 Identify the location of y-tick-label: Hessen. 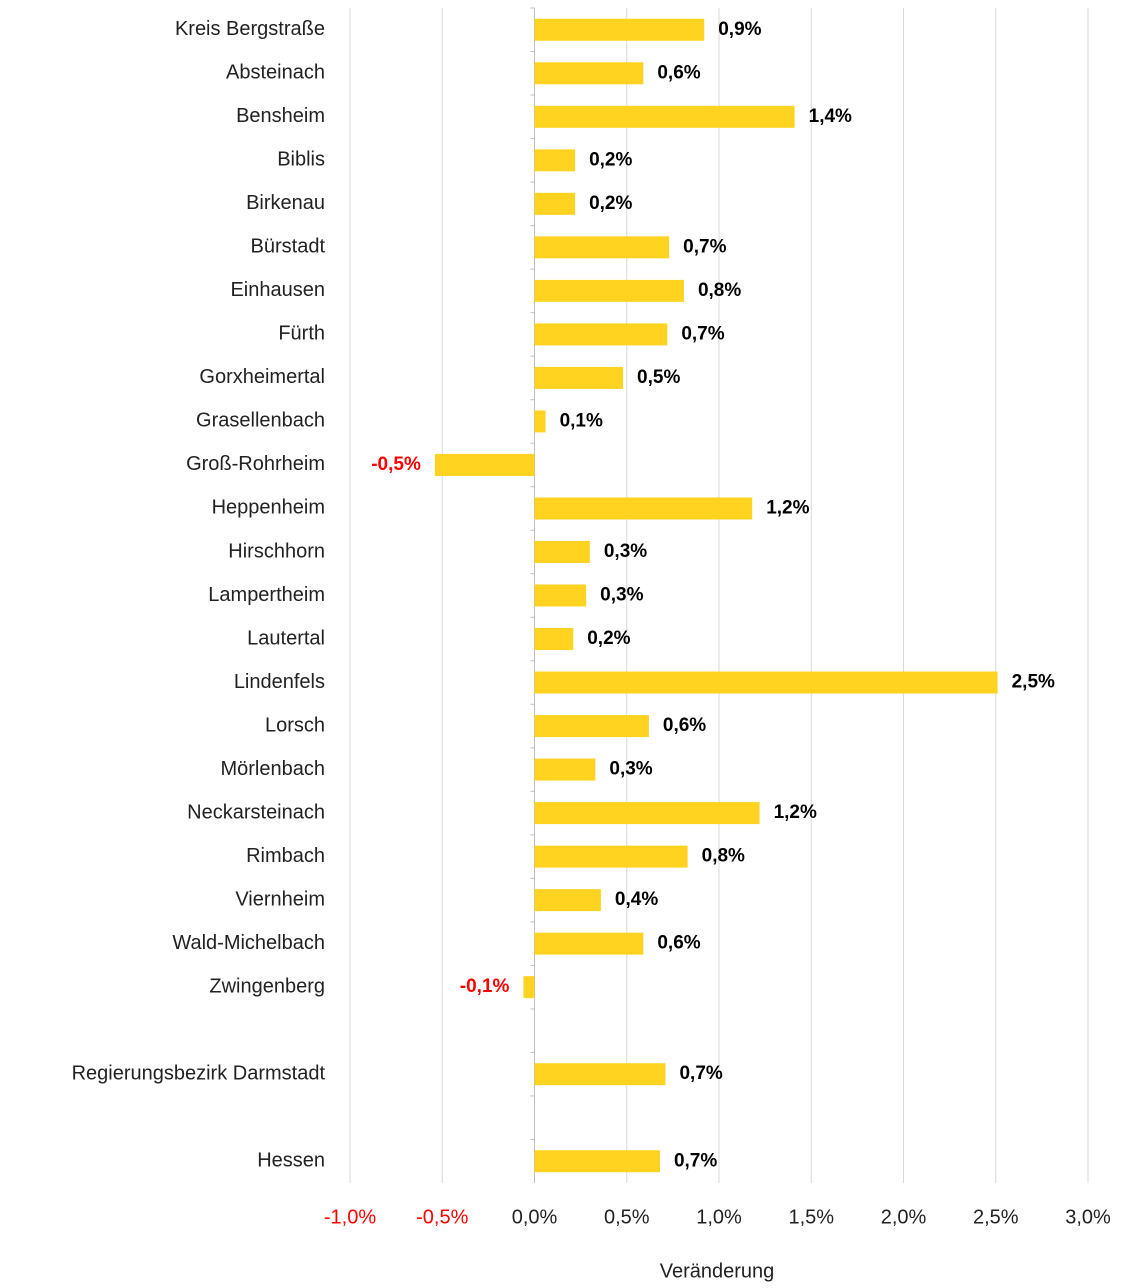
(291, 1161).